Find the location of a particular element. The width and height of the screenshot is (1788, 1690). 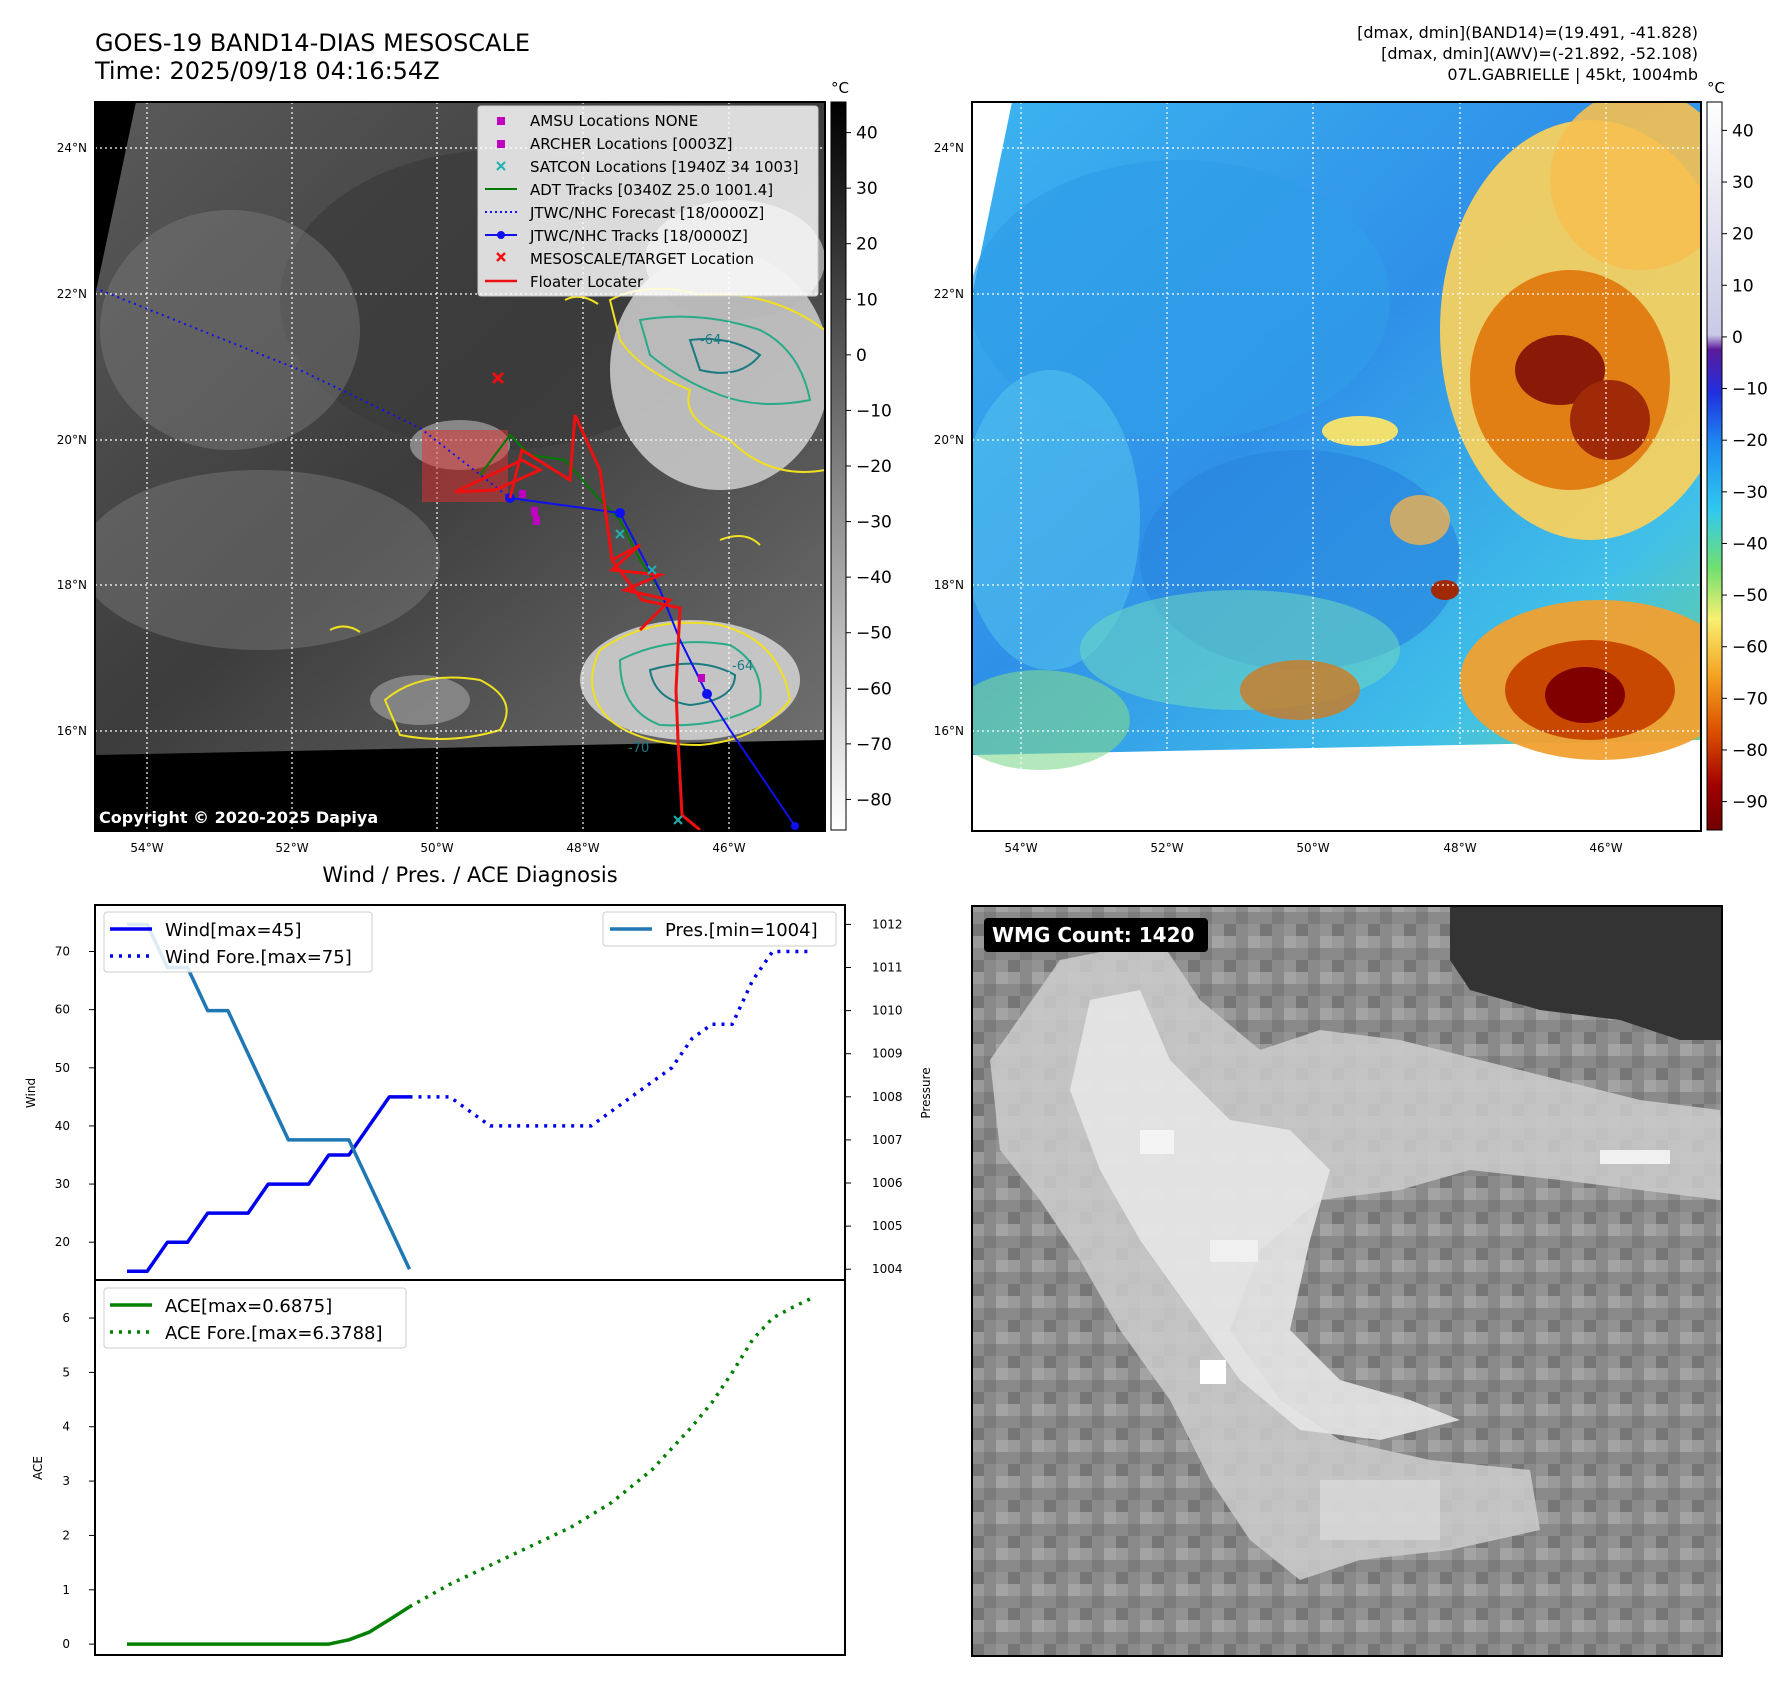

ace-series-forecast-line is located at coordinates (611, 1452).